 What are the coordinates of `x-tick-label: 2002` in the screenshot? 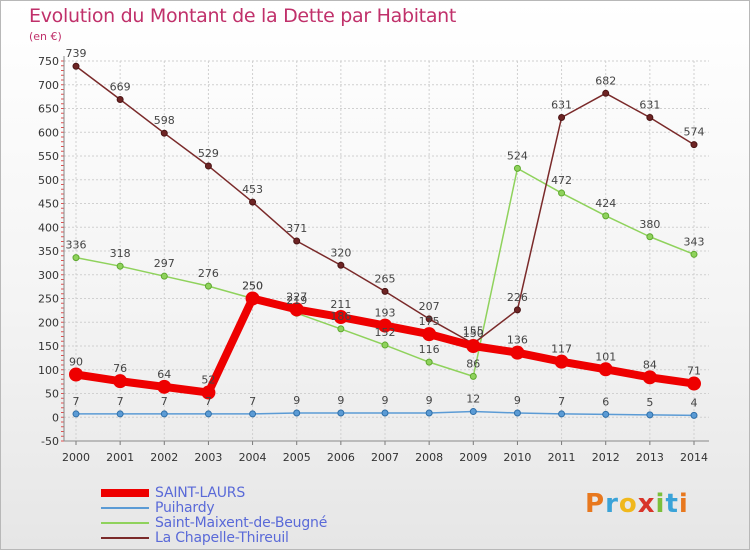 It's located at (164, 457).